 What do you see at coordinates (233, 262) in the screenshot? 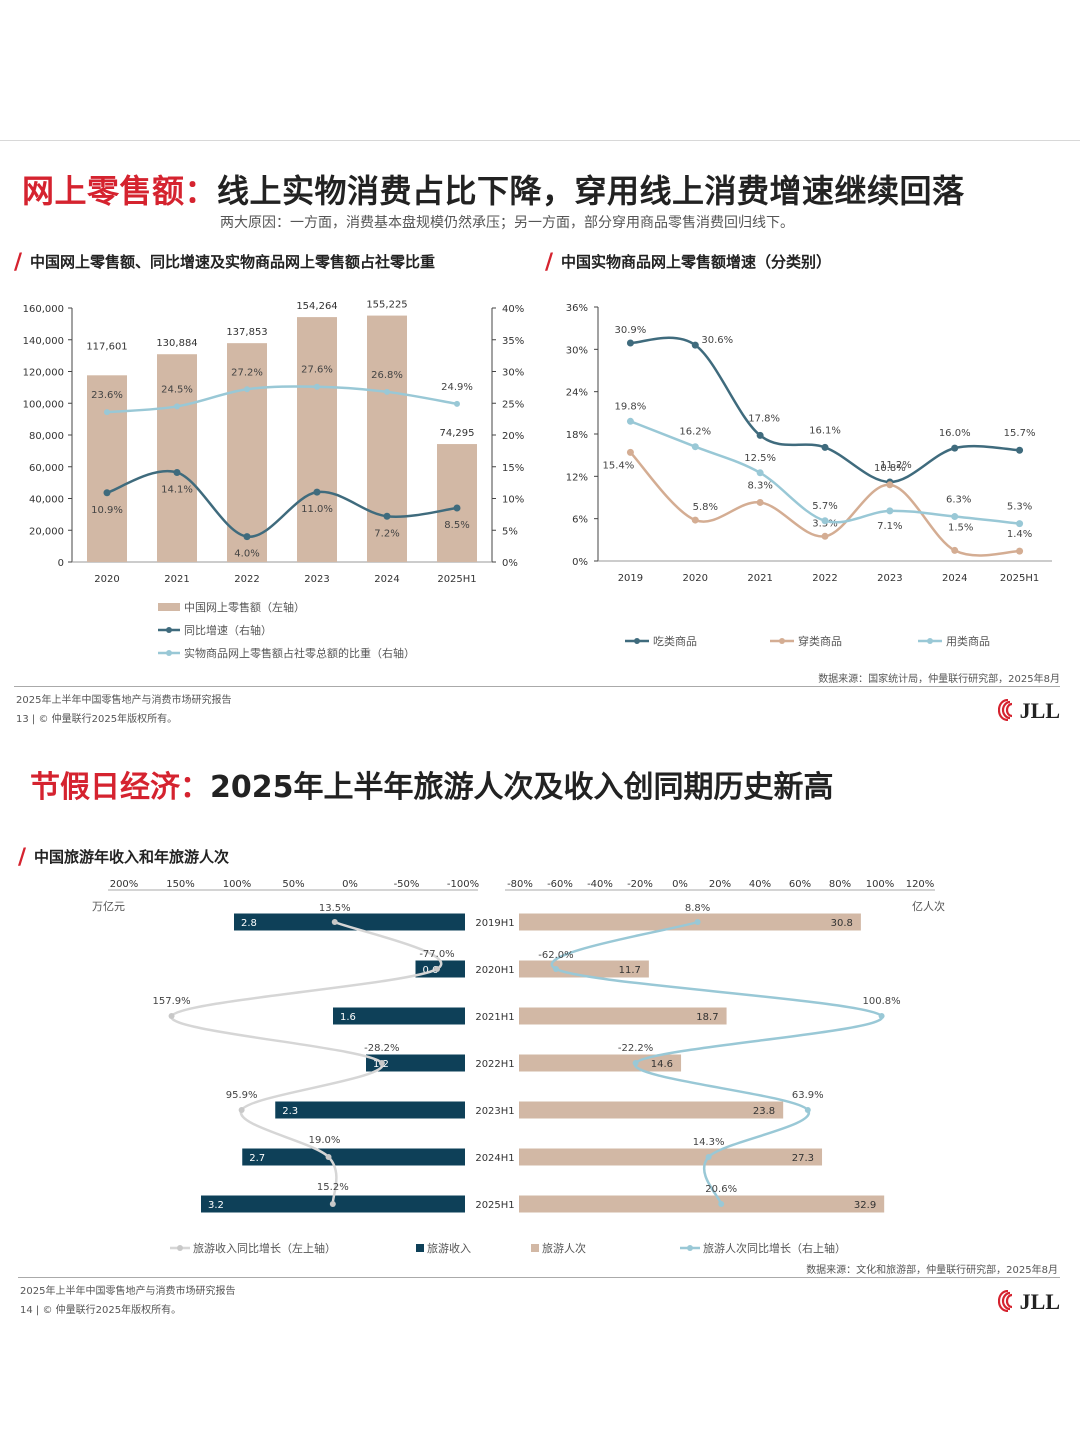
I see `chart-title-text: 中国网上零售额、同比增速及实物商品网上零售额占社零比重` at bounding box center [233, 262].